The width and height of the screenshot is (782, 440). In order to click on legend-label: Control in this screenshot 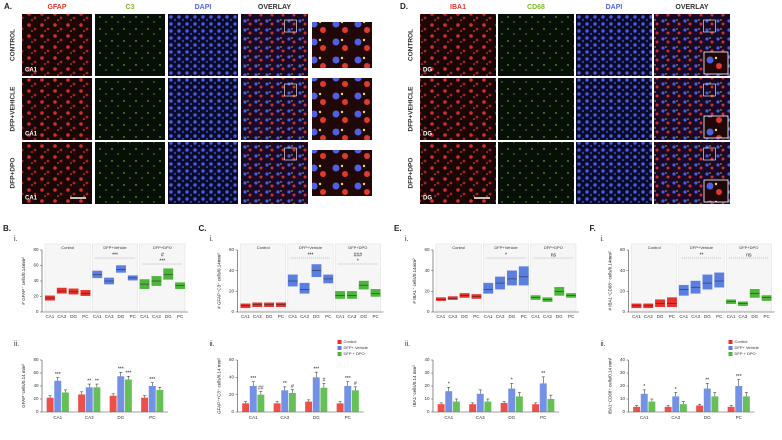, I will do `click(350, 341)`.